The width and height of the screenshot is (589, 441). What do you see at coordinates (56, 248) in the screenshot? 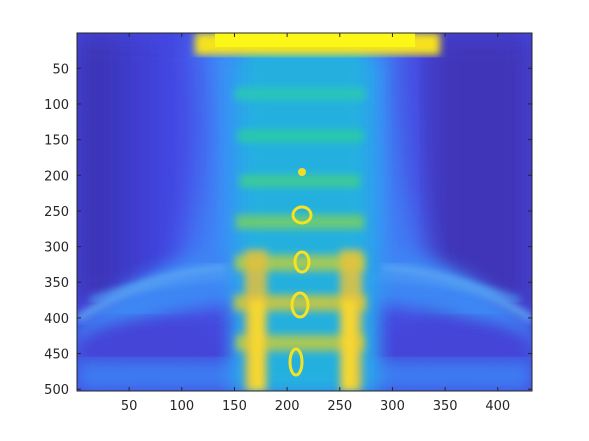
I see `y-tick-label: 300` at bounding box center [56, 248].